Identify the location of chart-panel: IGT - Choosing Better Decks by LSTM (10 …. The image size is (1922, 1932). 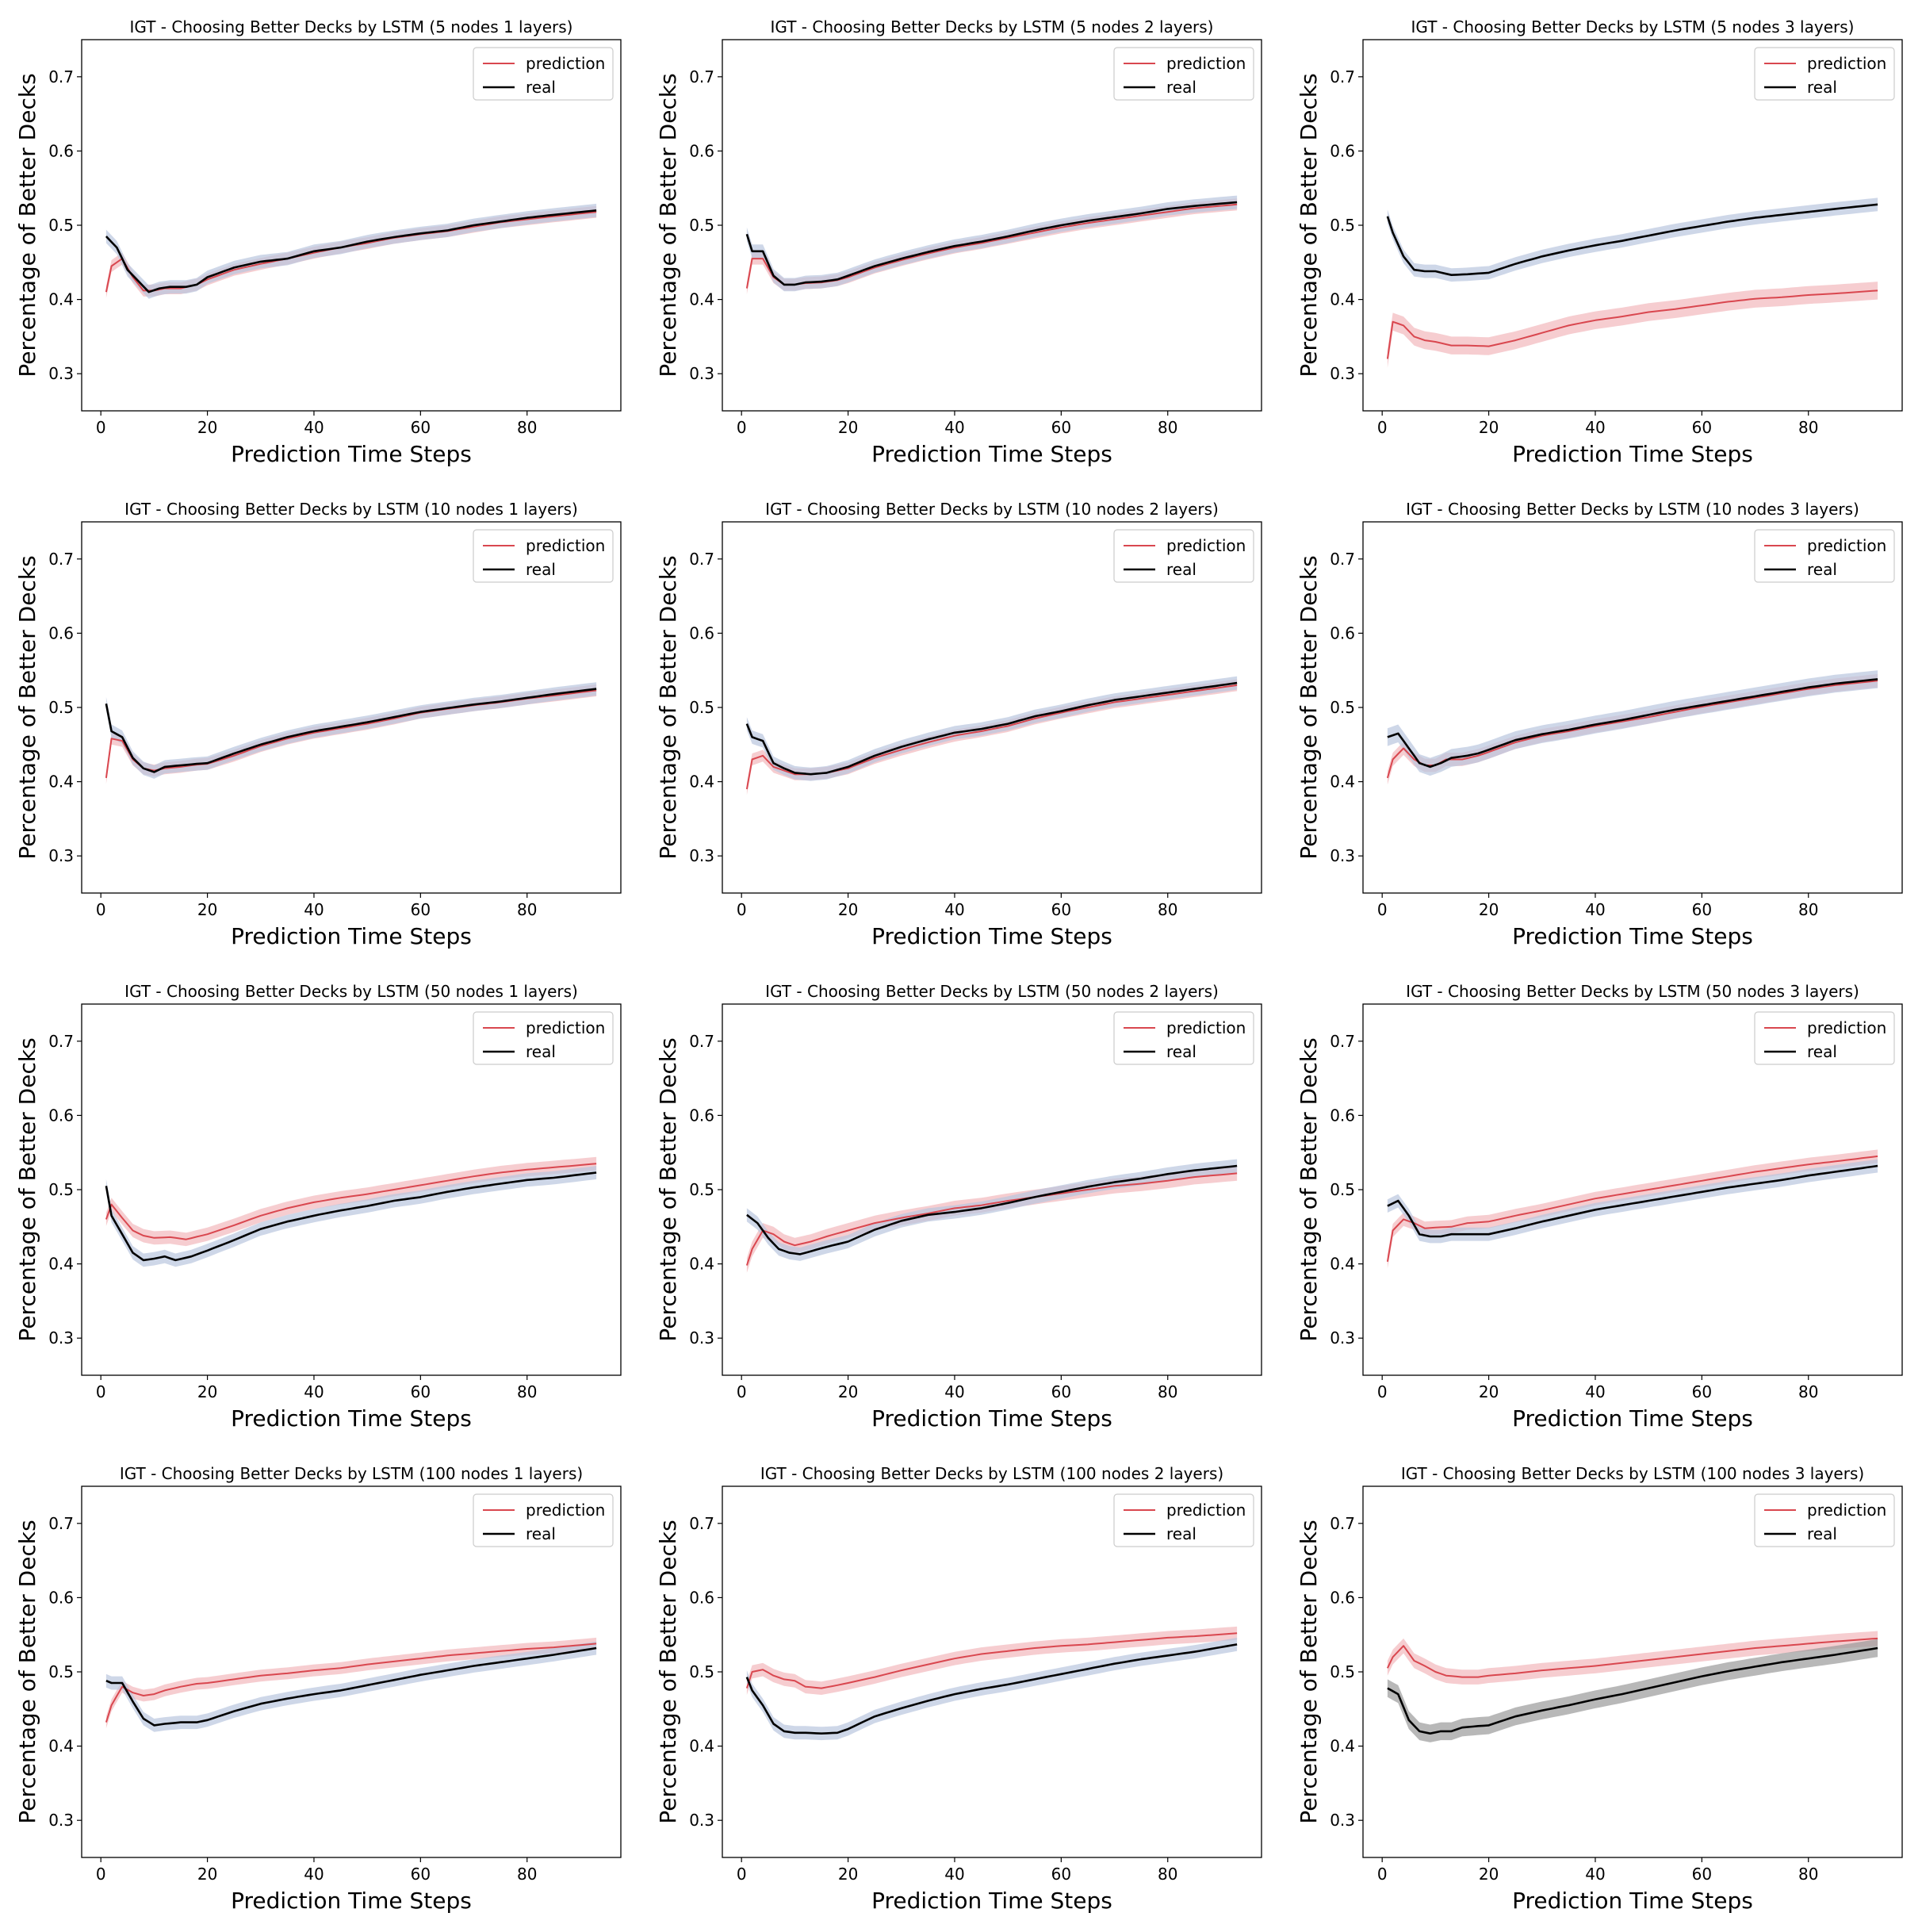
(1601, 723).